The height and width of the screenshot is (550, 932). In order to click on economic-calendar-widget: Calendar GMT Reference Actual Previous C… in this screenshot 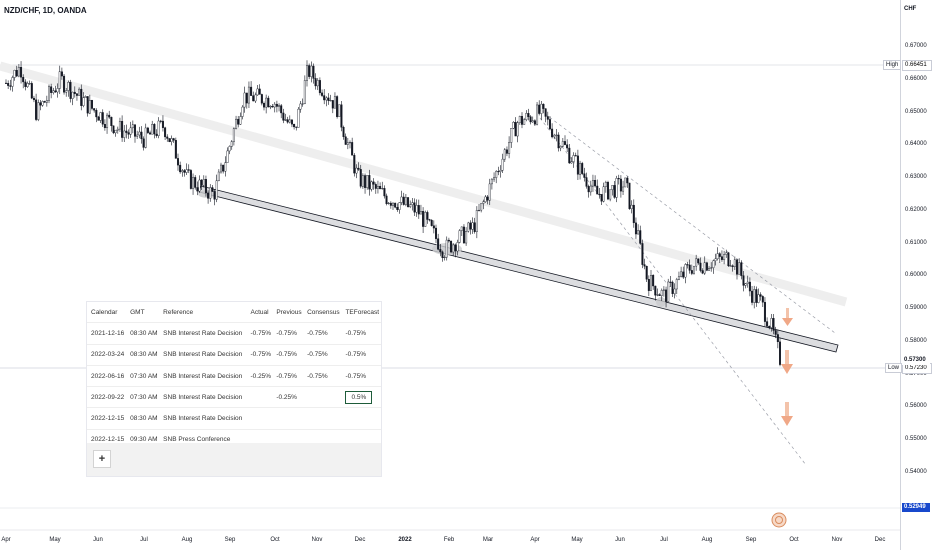, I will do `click(234, 389)`.